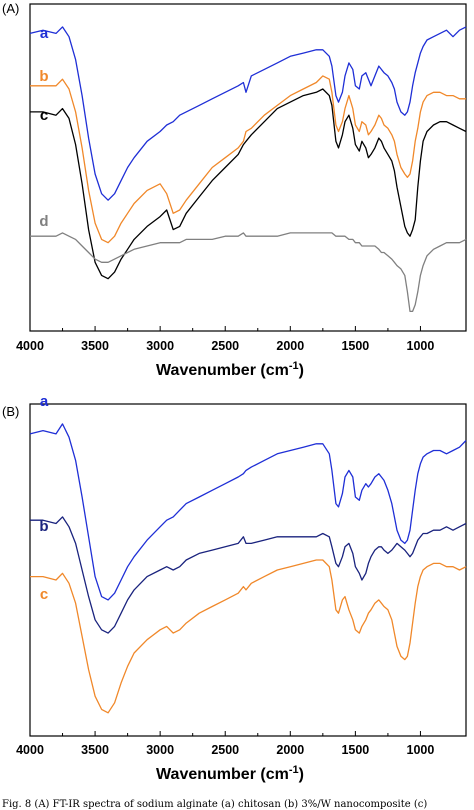  Describe the element at coordinates (43, 221) in the screenshot. I see `series-label-d: d` at that location.